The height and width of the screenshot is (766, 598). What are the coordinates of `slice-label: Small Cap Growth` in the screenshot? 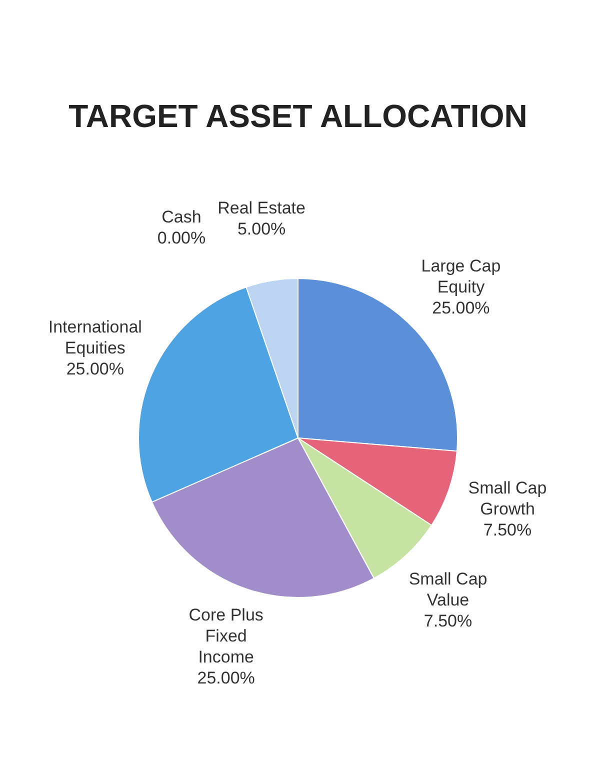 It's located at (507, 498).